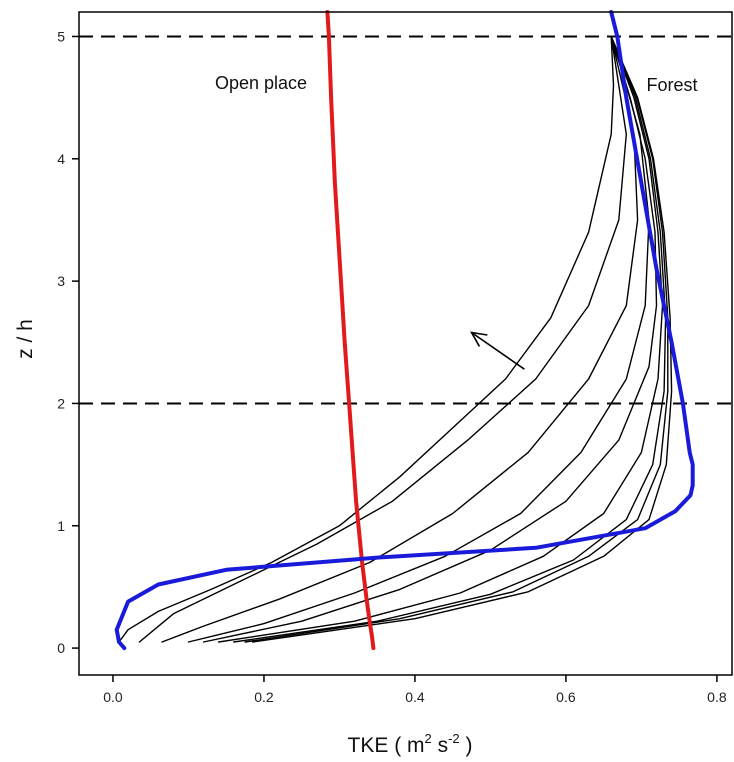  I want to click on y-tick-label: 2, so click(61, 403).